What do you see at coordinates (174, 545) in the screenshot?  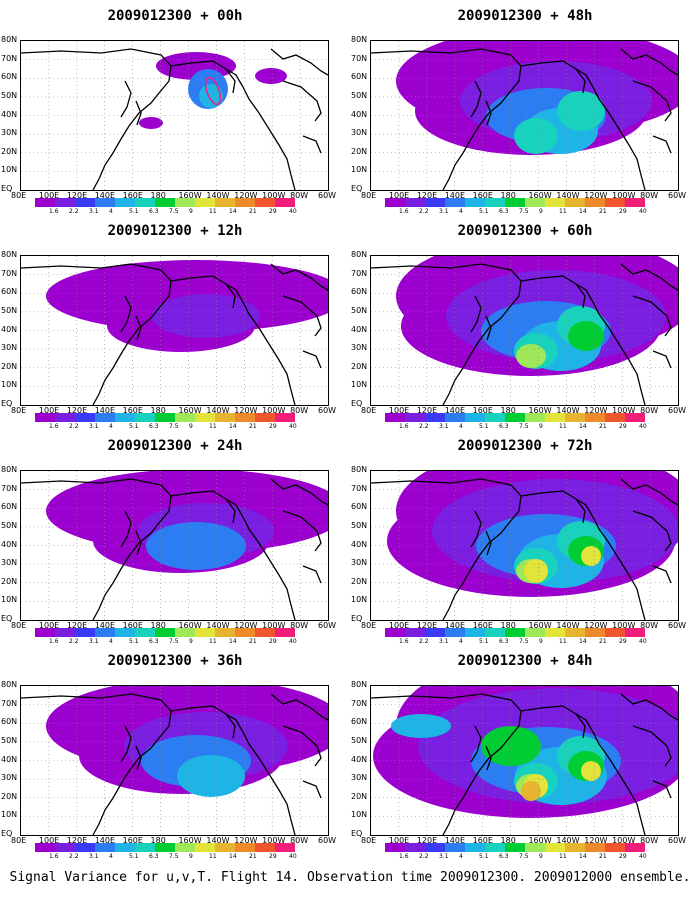 I see `variance-field` at bounding box center [174, 545].